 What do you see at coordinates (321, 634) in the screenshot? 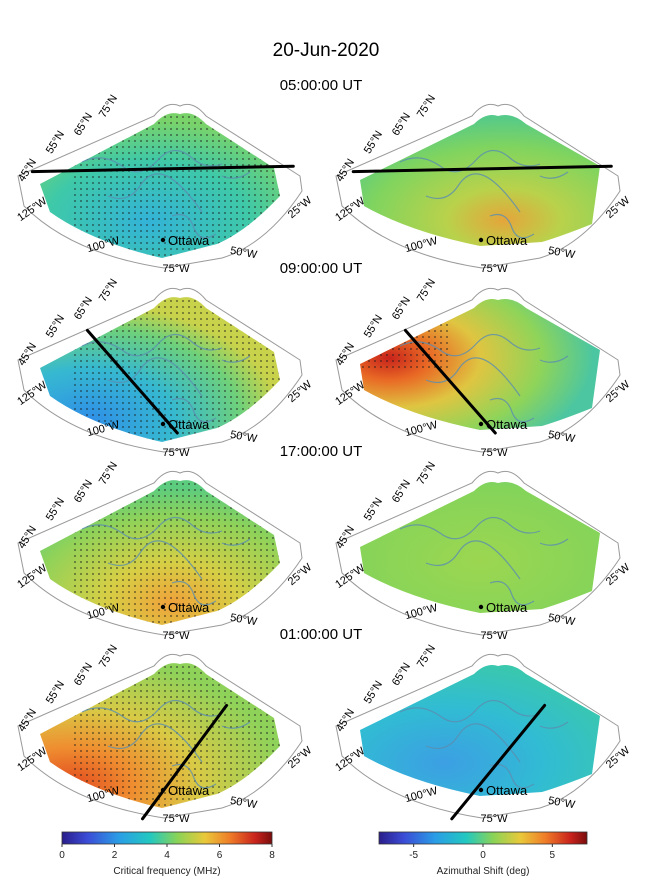
I see `panel-time-label: 01:00:00 UT` at bounding box center [321, 634].